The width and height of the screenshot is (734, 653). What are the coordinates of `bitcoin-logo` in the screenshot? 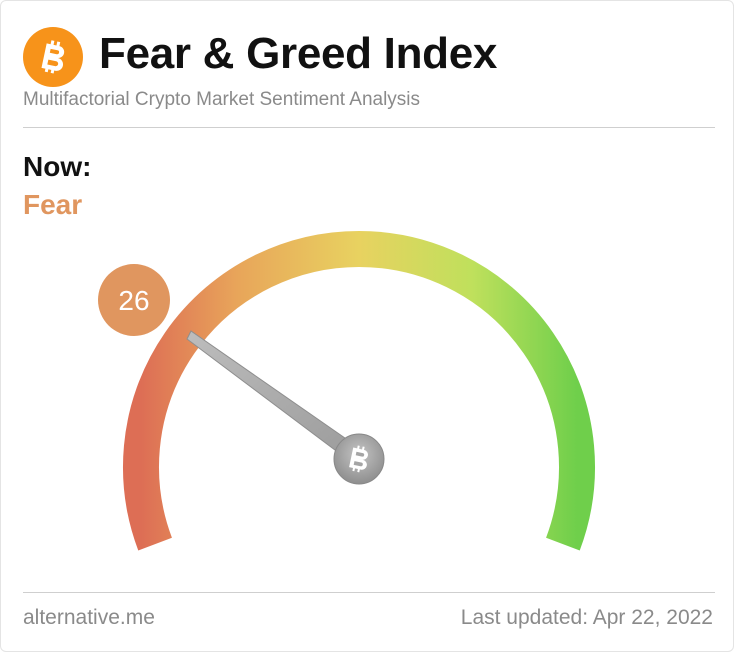 It's located at (53, 57).